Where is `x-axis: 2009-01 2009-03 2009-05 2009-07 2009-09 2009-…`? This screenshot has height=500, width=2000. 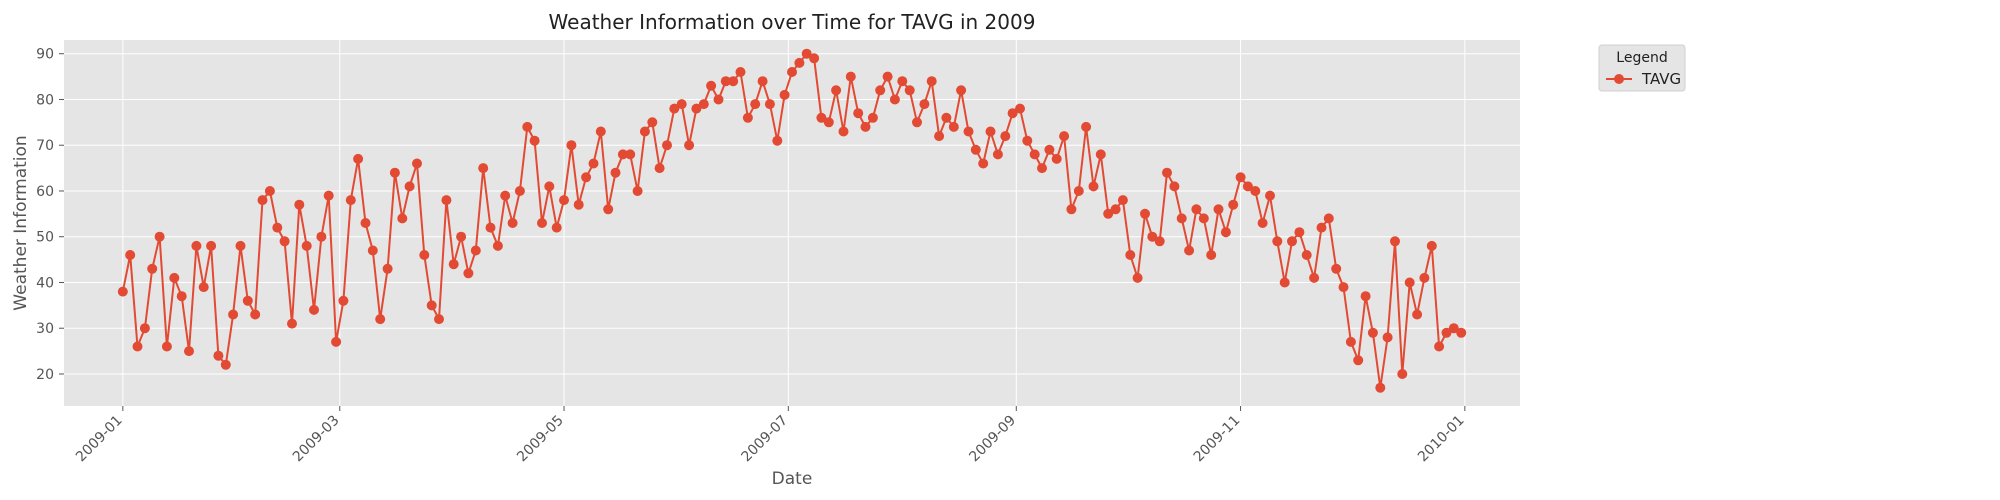
x-axis: 2009-01 2009-03 2009-05 2009-07 2009-09 2009-… is located at coordinates (770, 435).